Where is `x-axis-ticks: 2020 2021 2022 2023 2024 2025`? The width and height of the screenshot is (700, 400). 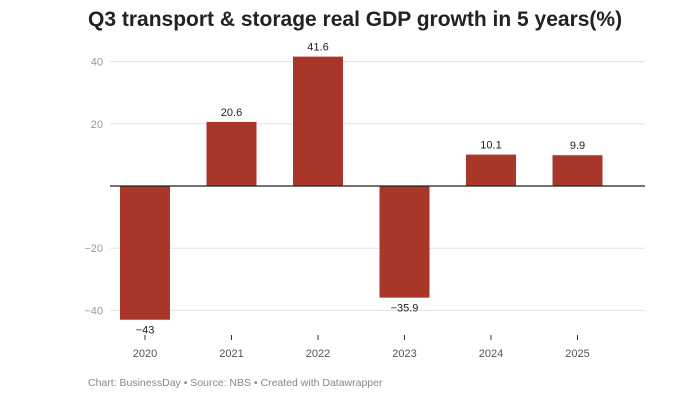
x-axis-ticks: 2020 2021 2022 2023 2024 2025 is located at coordinates (361, 347).